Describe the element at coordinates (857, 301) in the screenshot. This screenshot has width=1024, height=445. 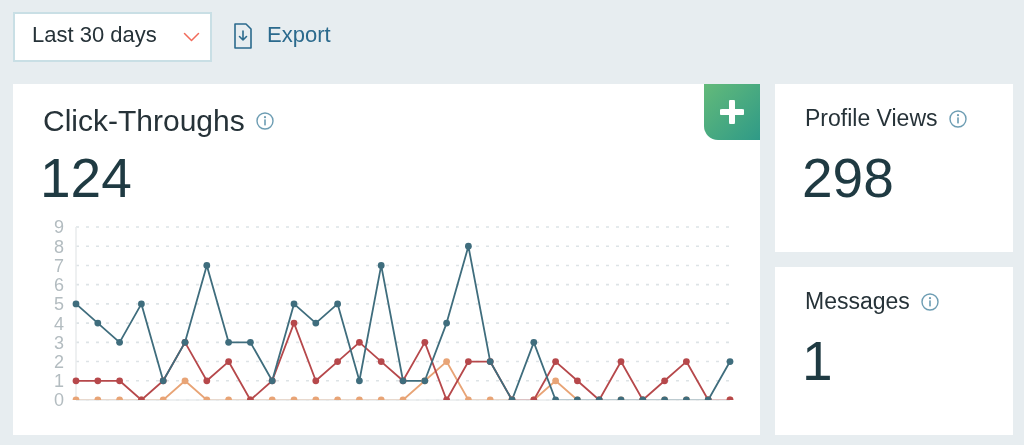
I see `text: Messages` at that location.